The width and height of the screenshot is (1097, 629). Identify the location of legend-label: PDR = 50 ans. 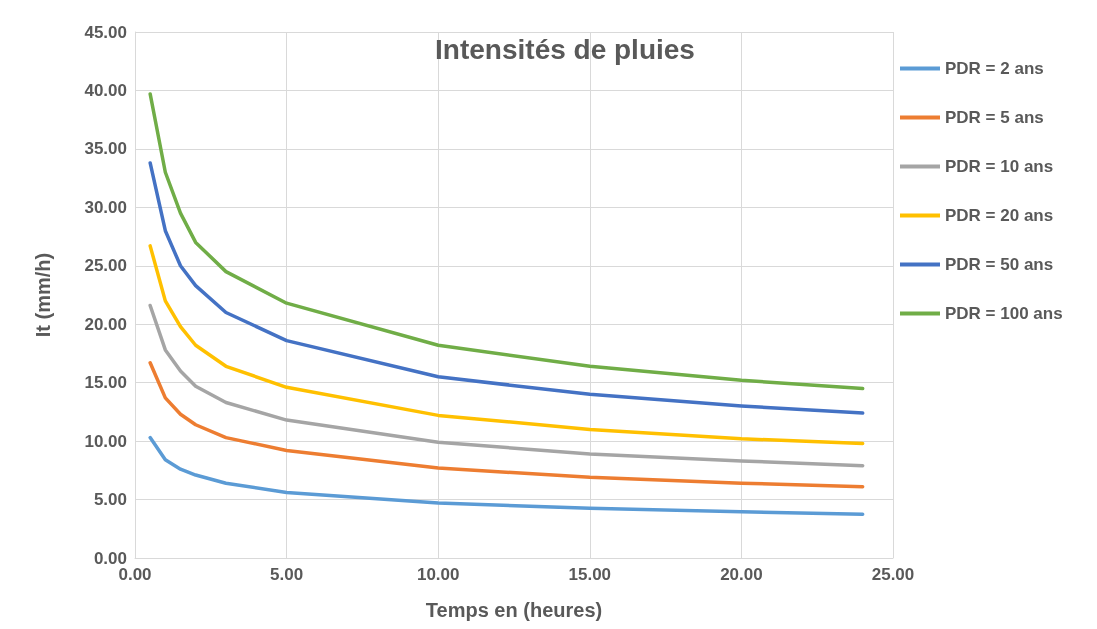
(999, 264).